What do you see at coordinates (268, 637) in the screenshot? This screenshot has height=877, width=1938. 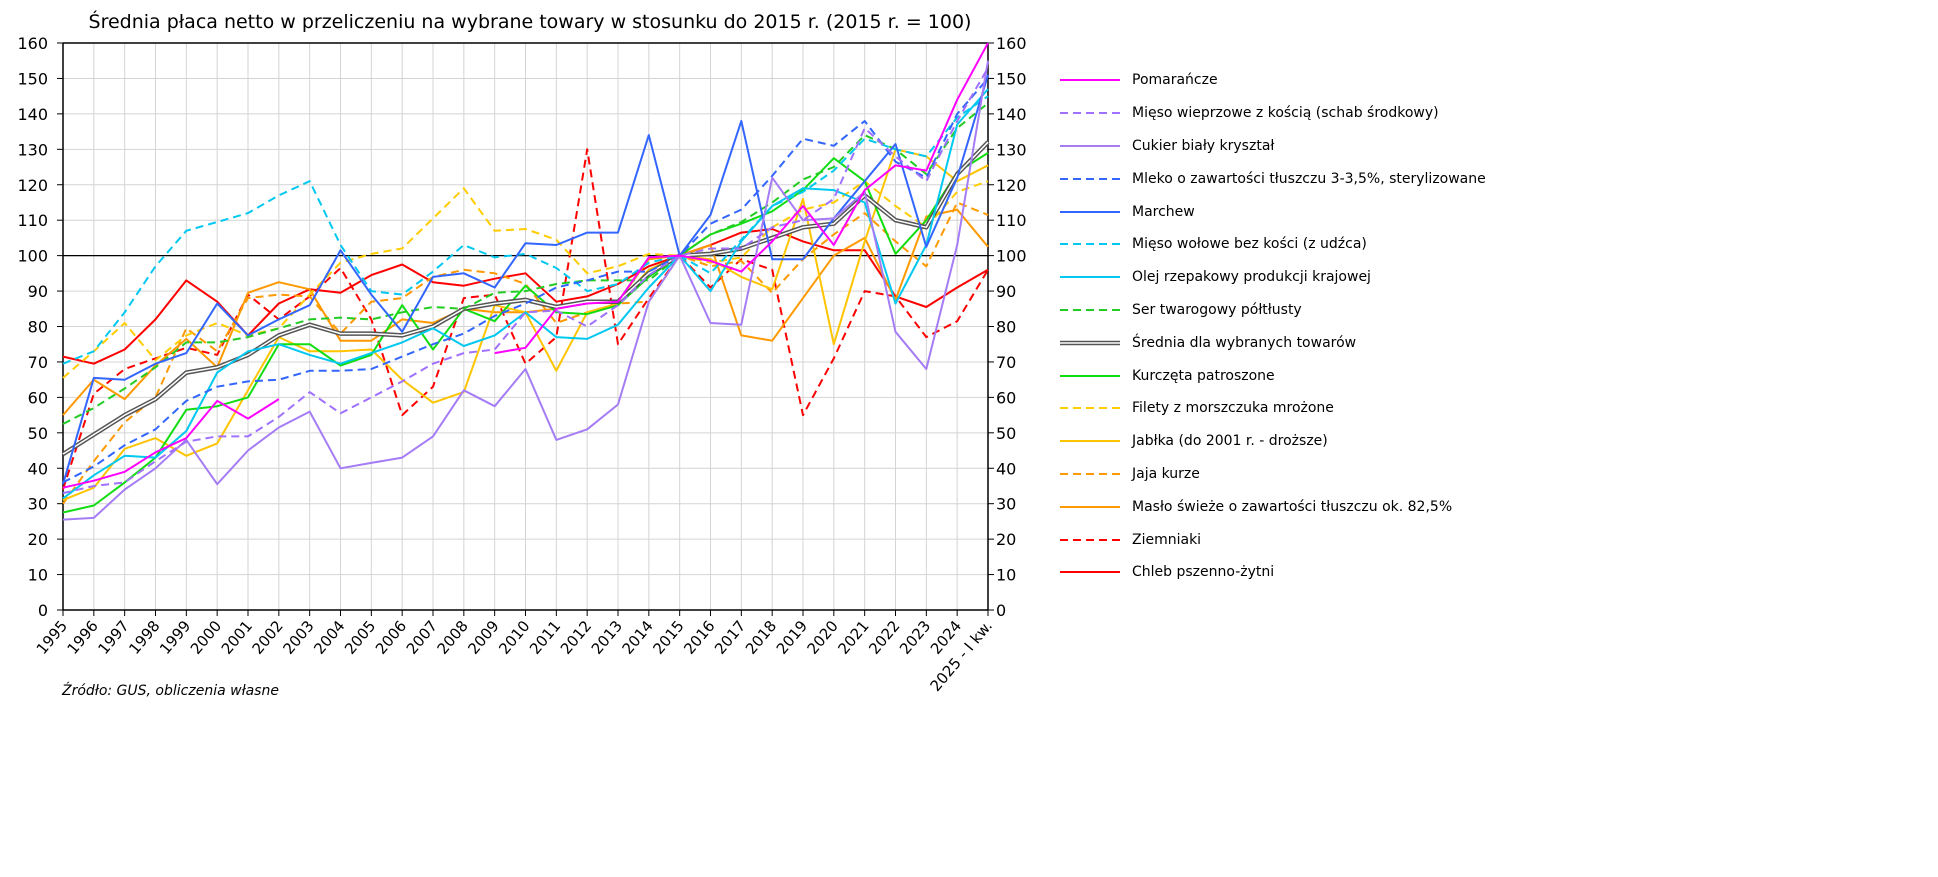 I see `x-tick-label: 2002` at bounding box center [268, 637].